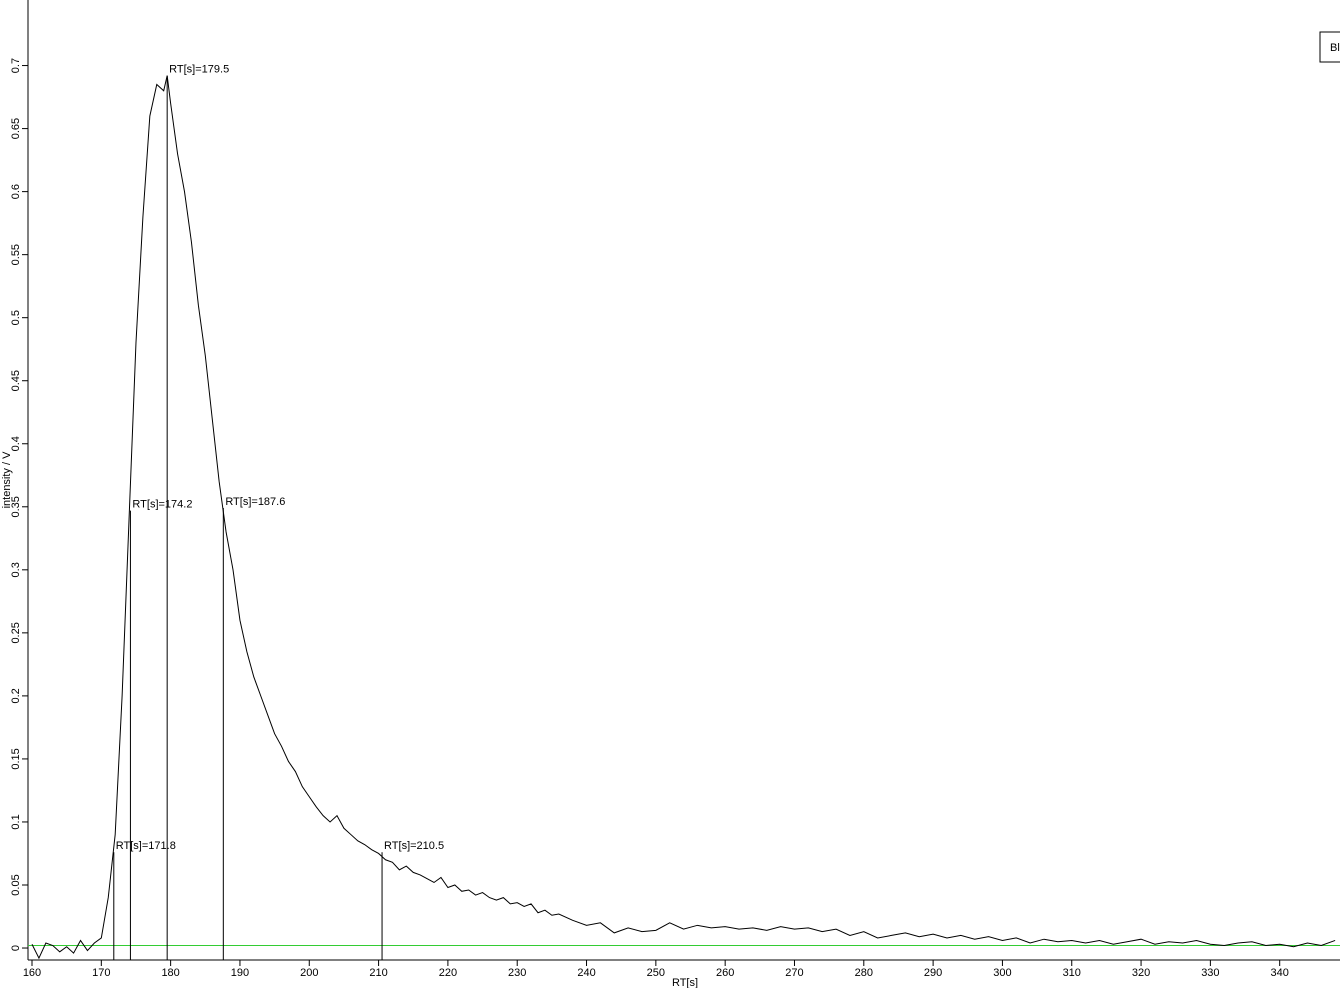 The height and width of the screenshot is (988, 1340). Describe the element at coordinates (16, 254) in the screenshot. I see `y-tick-label: 0.55` at that location.